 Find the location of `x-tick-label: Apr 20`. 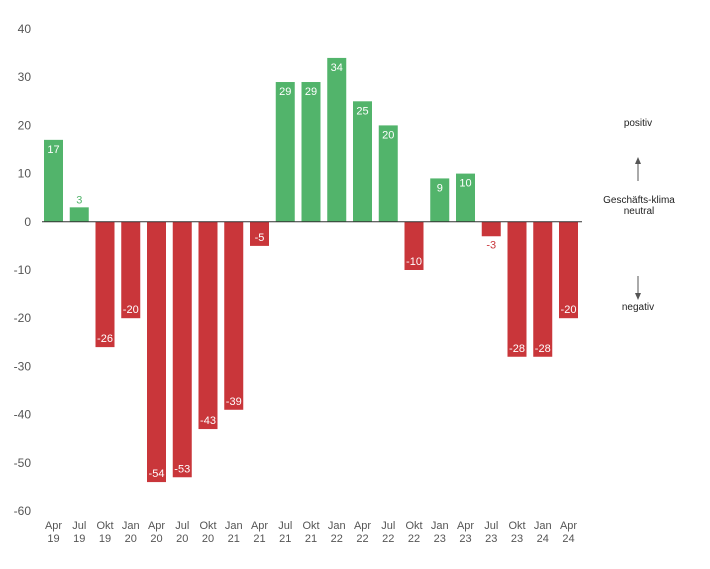

x-tick-label: Apr 20 is located at coordinates (156, 532).